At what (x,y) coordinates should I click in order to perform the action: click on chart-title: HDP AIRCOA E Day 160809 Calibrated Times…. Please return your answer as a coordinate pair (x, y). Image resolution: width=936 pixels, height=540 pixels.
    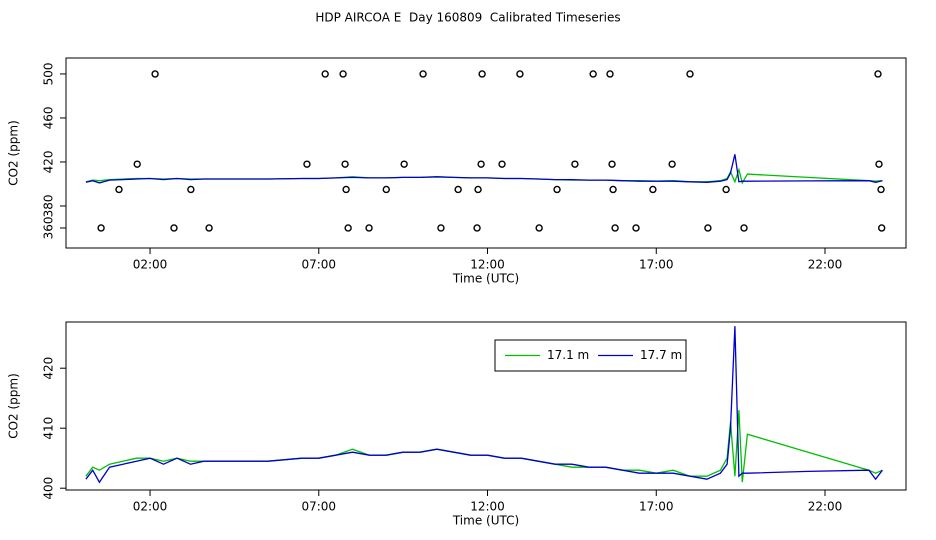
    Looking at the image, I should click on (467, 18).